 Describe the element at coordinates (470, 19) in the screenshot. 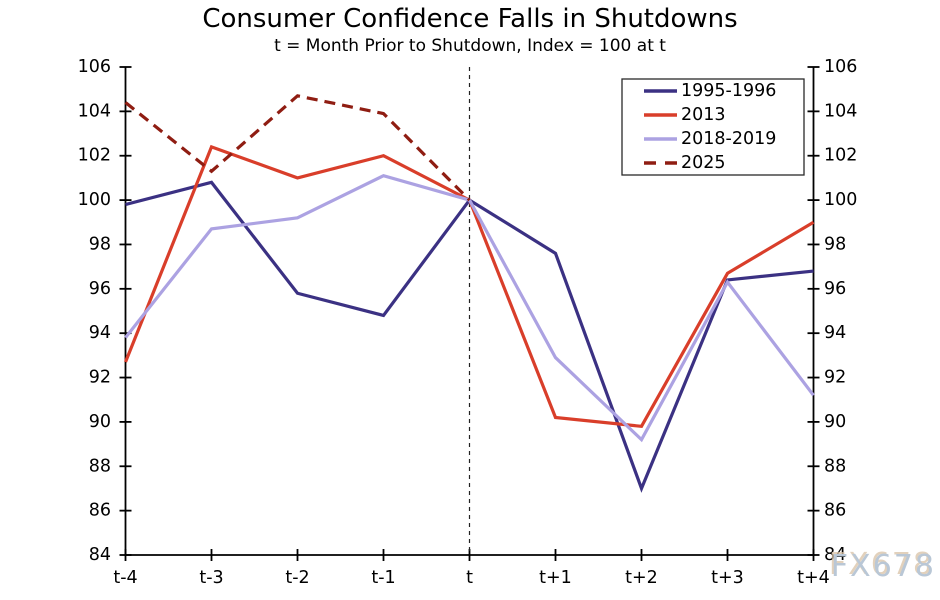

I see `chart-title: Consumer Confidence Falls in Shutdowns` at that location.